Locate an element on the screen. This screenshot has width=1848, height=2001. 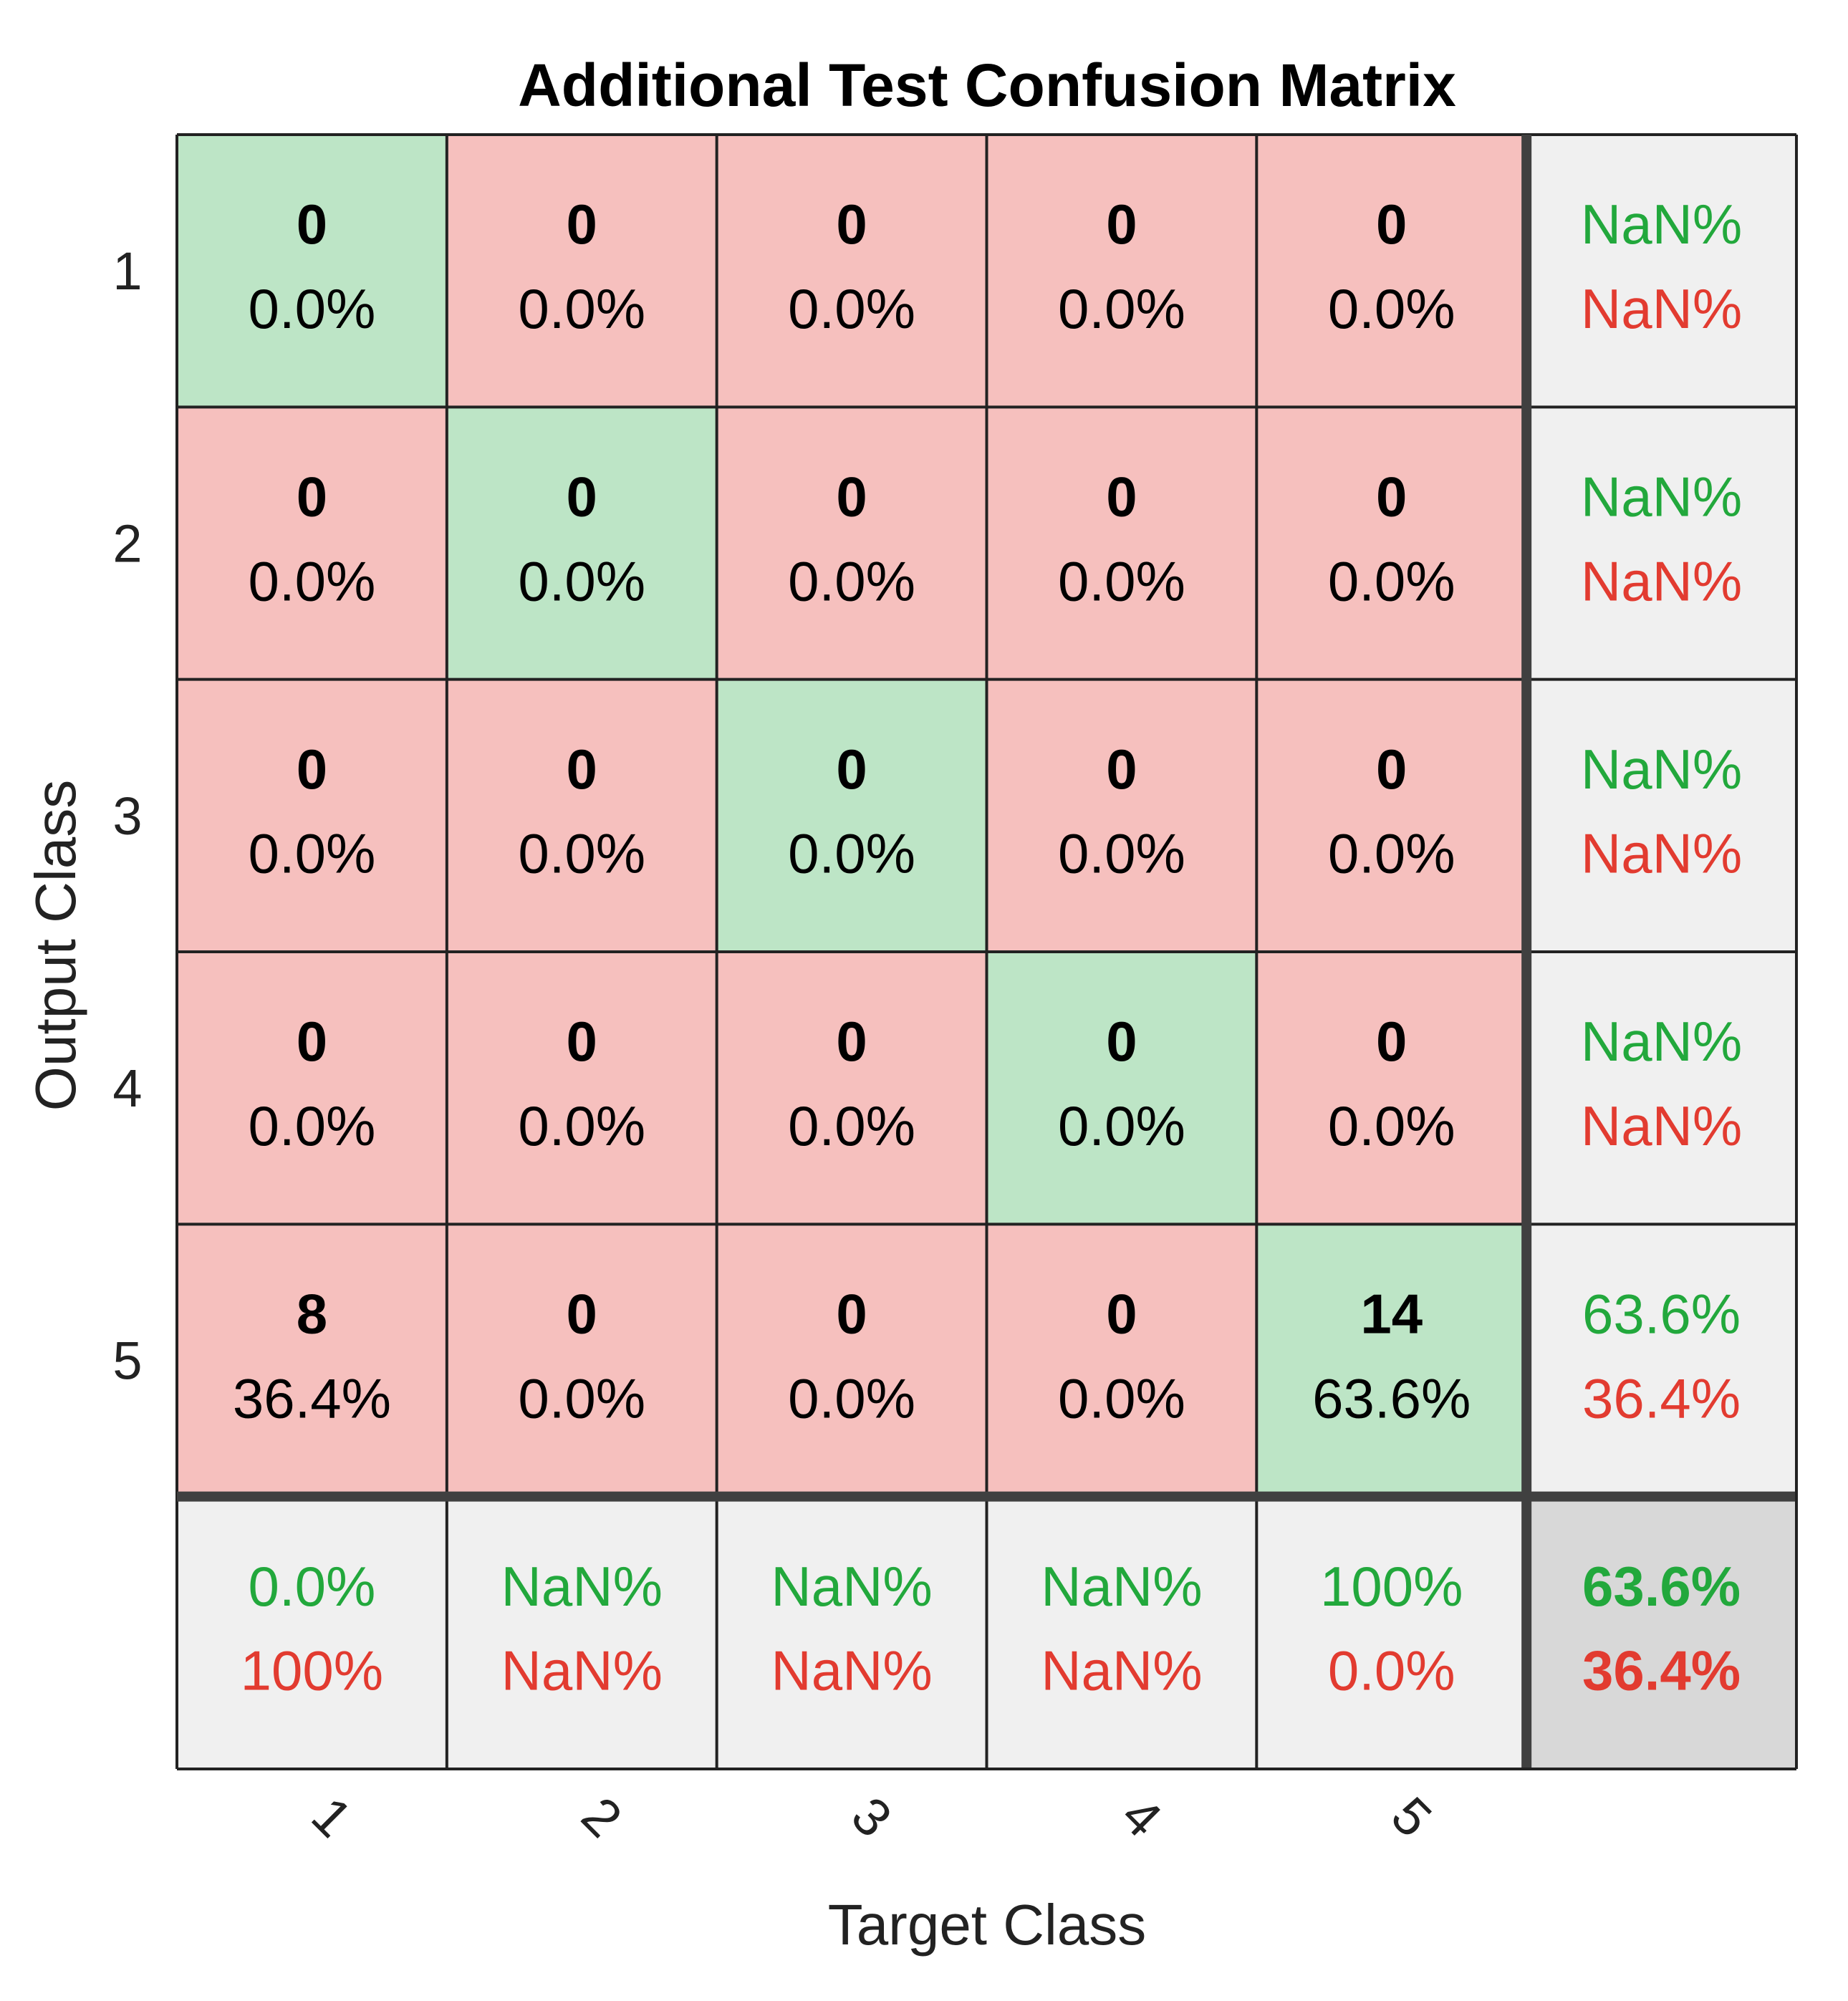
x-tick-label: 2 is located at coordinates (601, 1816).